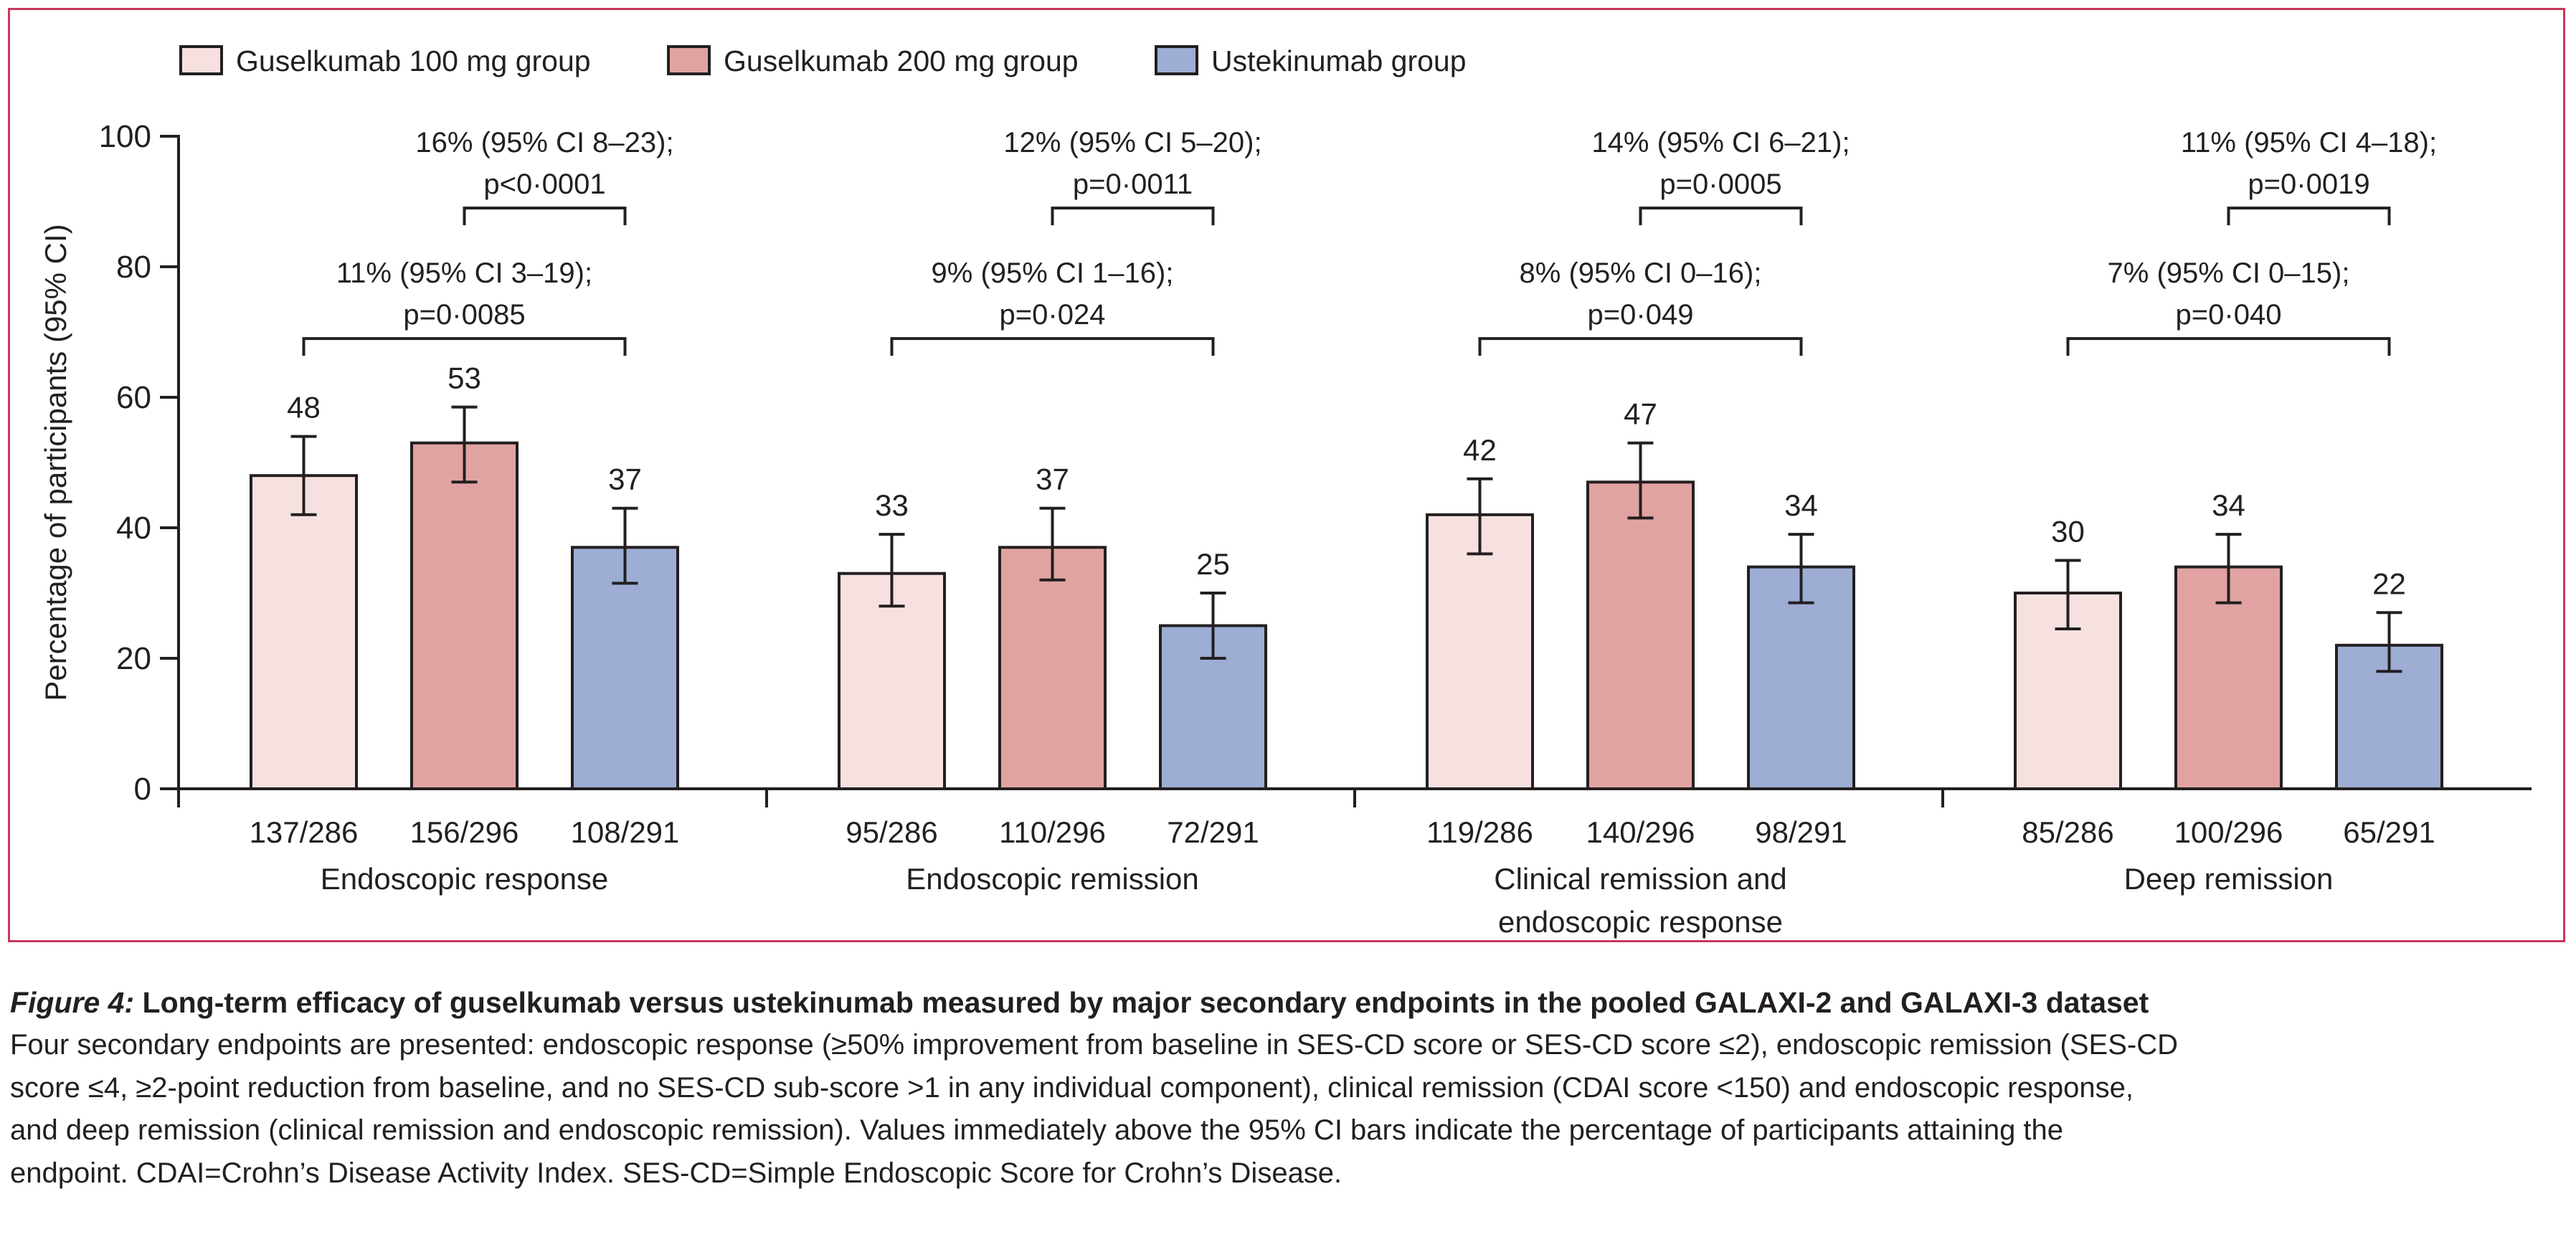 The height and width of the screenshot is (1242, 2576). Describe the element at coordinates (1339, 61) in the screenshot. I see `legend-label: Ustekinumab group` at that location.